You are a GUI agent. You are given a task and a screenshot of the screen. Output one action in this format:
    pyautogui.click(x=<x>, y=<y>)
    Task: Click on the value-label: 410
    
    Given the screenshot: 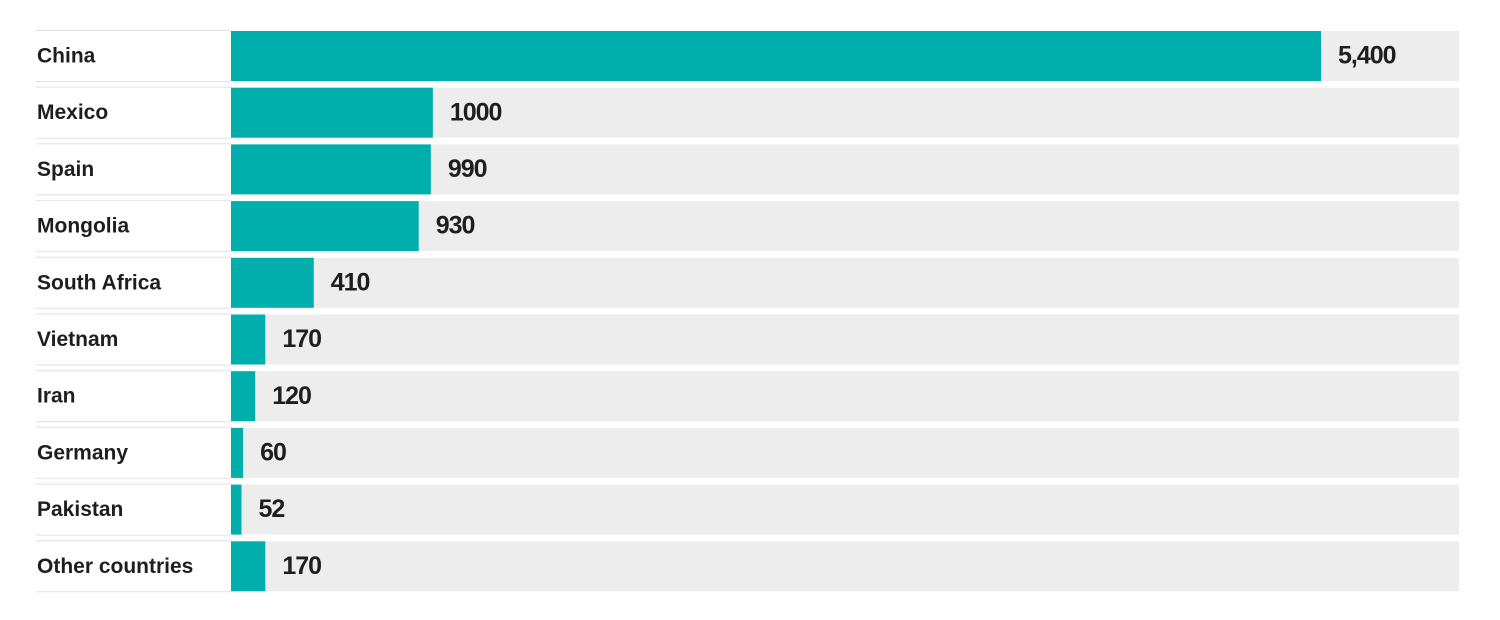 What is the action you would take?
    pyautogui.click(x=350, y=282)
    